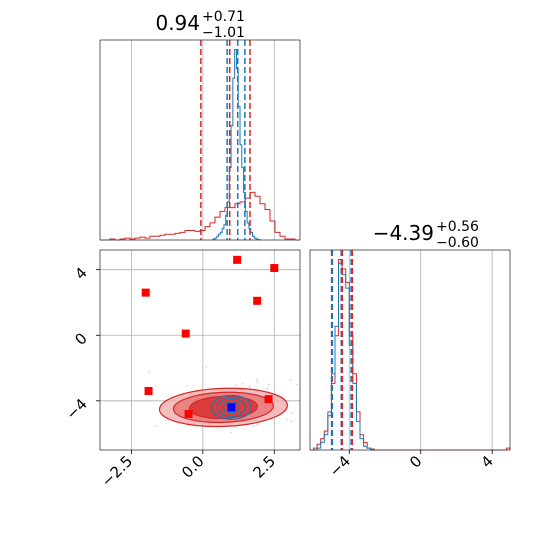  What do you see at coordinates (415, 461) in the screenshot?
I see `param2-xtick-label: 0` at bounding box center [415, 461].